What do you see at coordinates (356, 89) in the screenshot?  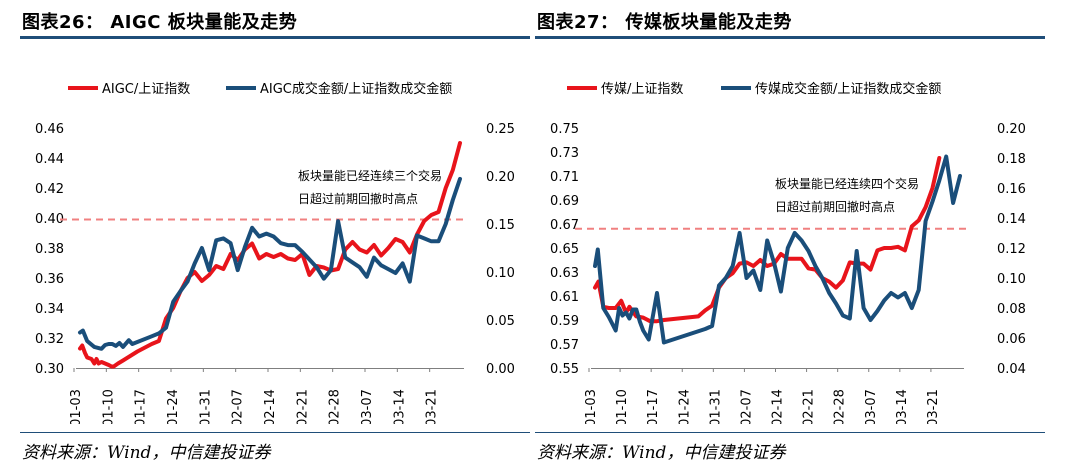 I see `legend-label: AIGC成交金额/上证指数成交金额` at bounding box center [356, 89].